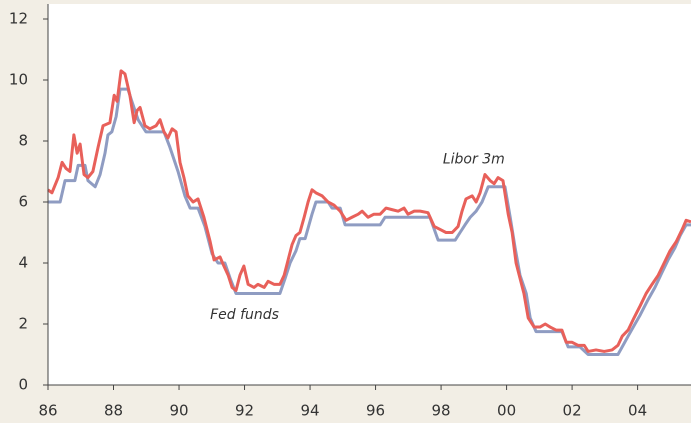 This screenshot has height=423, width=691. Describe the element at coordinates (310, 411) in the screenshot. I see `x-tick-label: 94` at that location.